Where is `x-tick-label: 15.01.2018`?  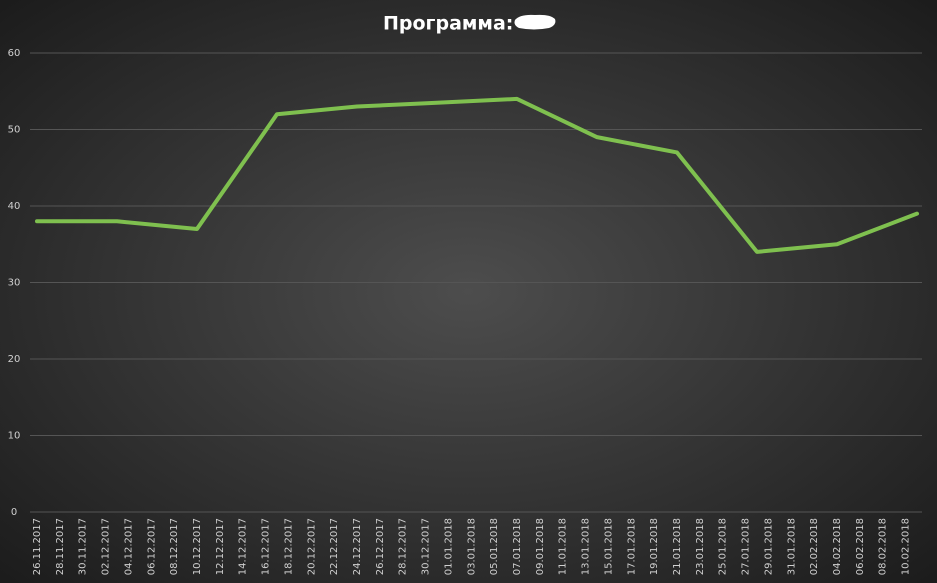 x-tick-label: 15.01.2018 is located at coordinates (608, 546).